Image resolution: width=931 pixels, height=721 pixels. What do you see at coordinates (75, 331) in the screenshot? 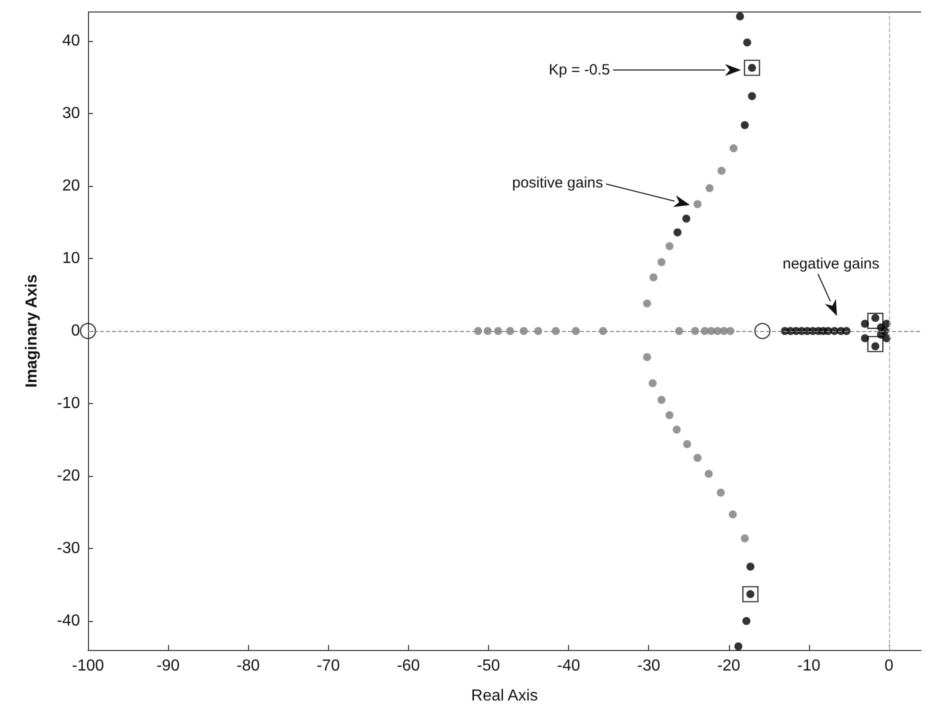
I see `y-tick-label: 0` at bounding box center [75, 331].